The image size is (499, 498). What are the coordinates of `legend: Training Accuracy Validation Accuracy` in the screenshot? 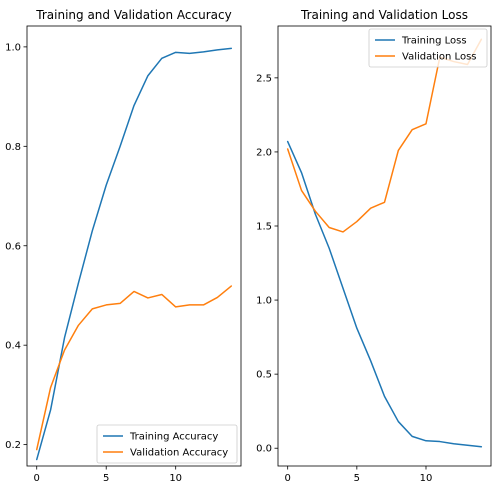 It's located at (167, 444).